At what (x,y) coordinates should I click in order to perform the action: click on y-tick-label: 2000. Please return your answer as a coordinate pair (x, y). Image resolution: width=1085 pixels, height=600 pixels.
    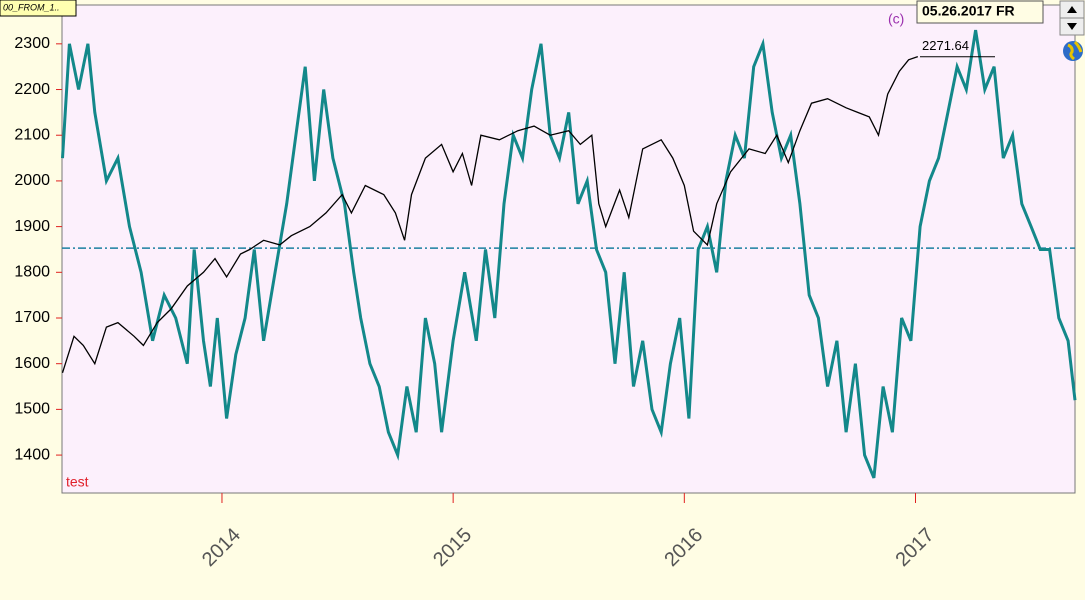
    Looking at the image, I should click on (32, 180).